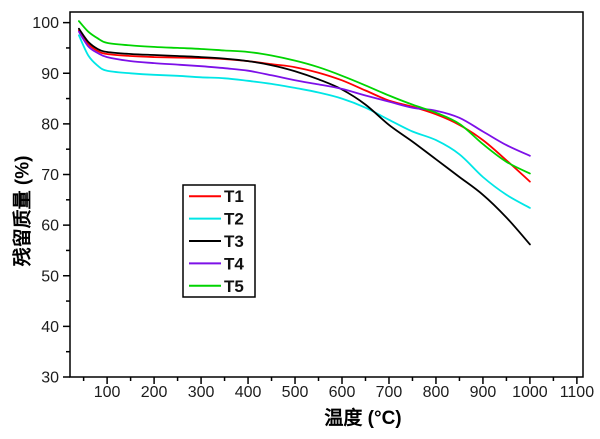  I want to click on legend-item-T2: T2, so click(216, 219).